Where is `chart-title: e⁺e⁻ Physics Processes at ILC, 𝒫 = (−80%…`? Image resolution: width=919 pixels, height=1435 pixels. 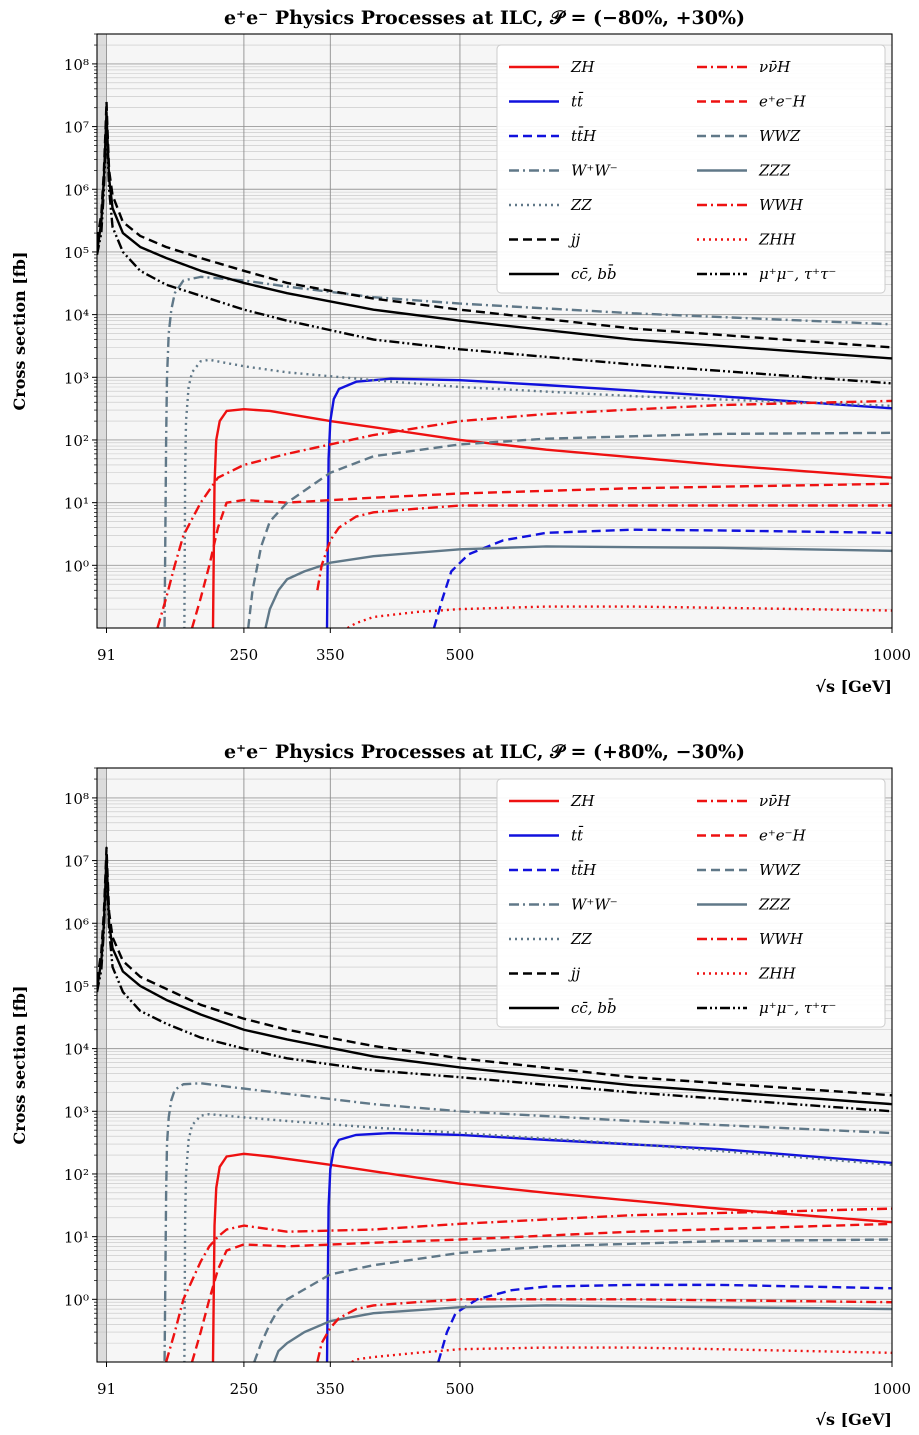
chart-title: e⁺e⁻ Physics Processes at ILC, 𝒫 = (−80%… is located at coordinates (484, 18).